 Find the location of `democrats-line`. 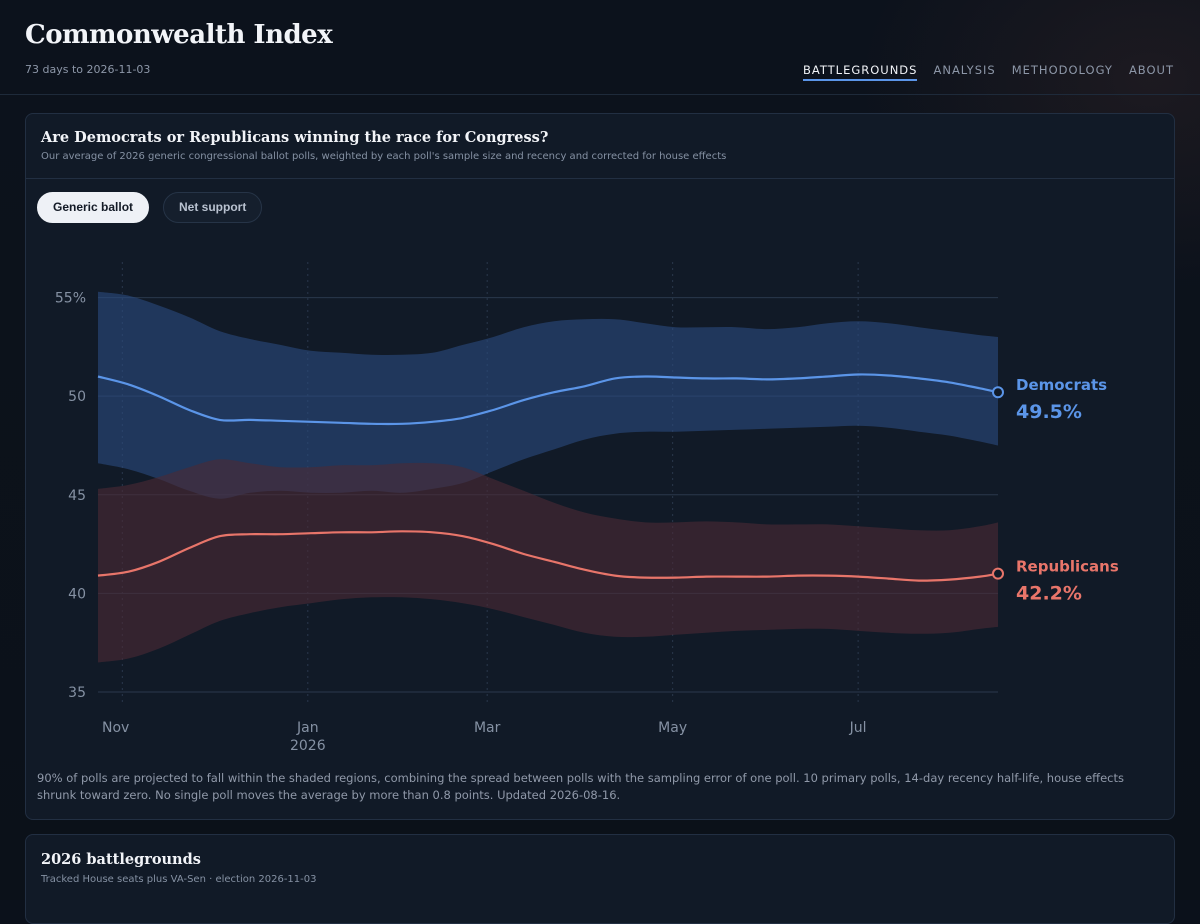

democrats-line is located at coordinates (548, 399).